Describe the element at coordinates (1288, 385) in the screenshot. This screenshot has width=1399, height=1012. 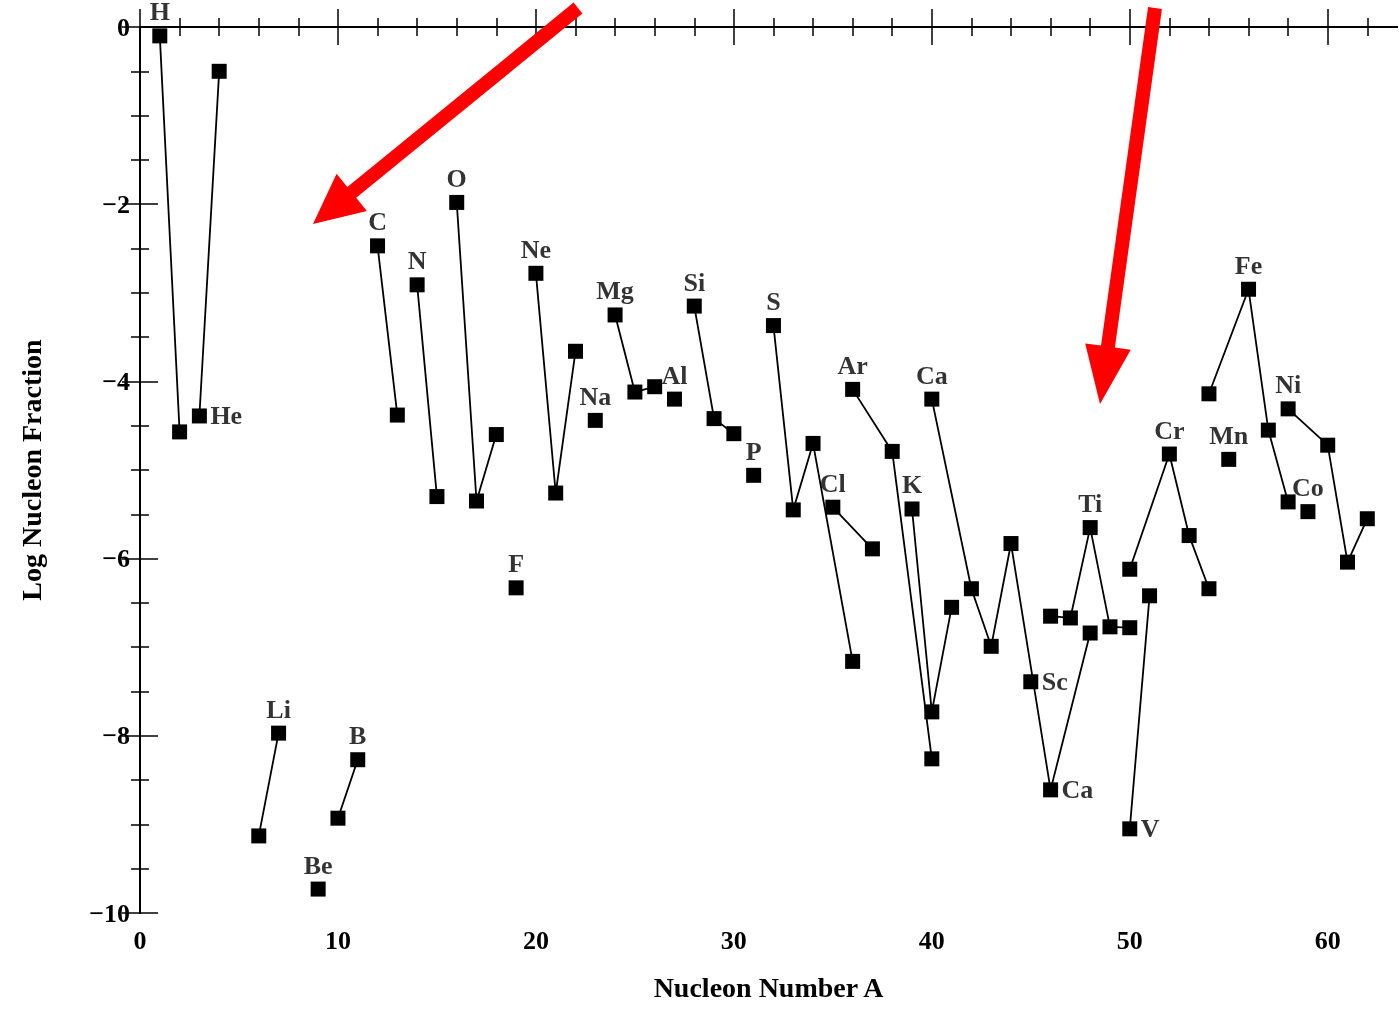
I see `annotation: Ni` at that location.